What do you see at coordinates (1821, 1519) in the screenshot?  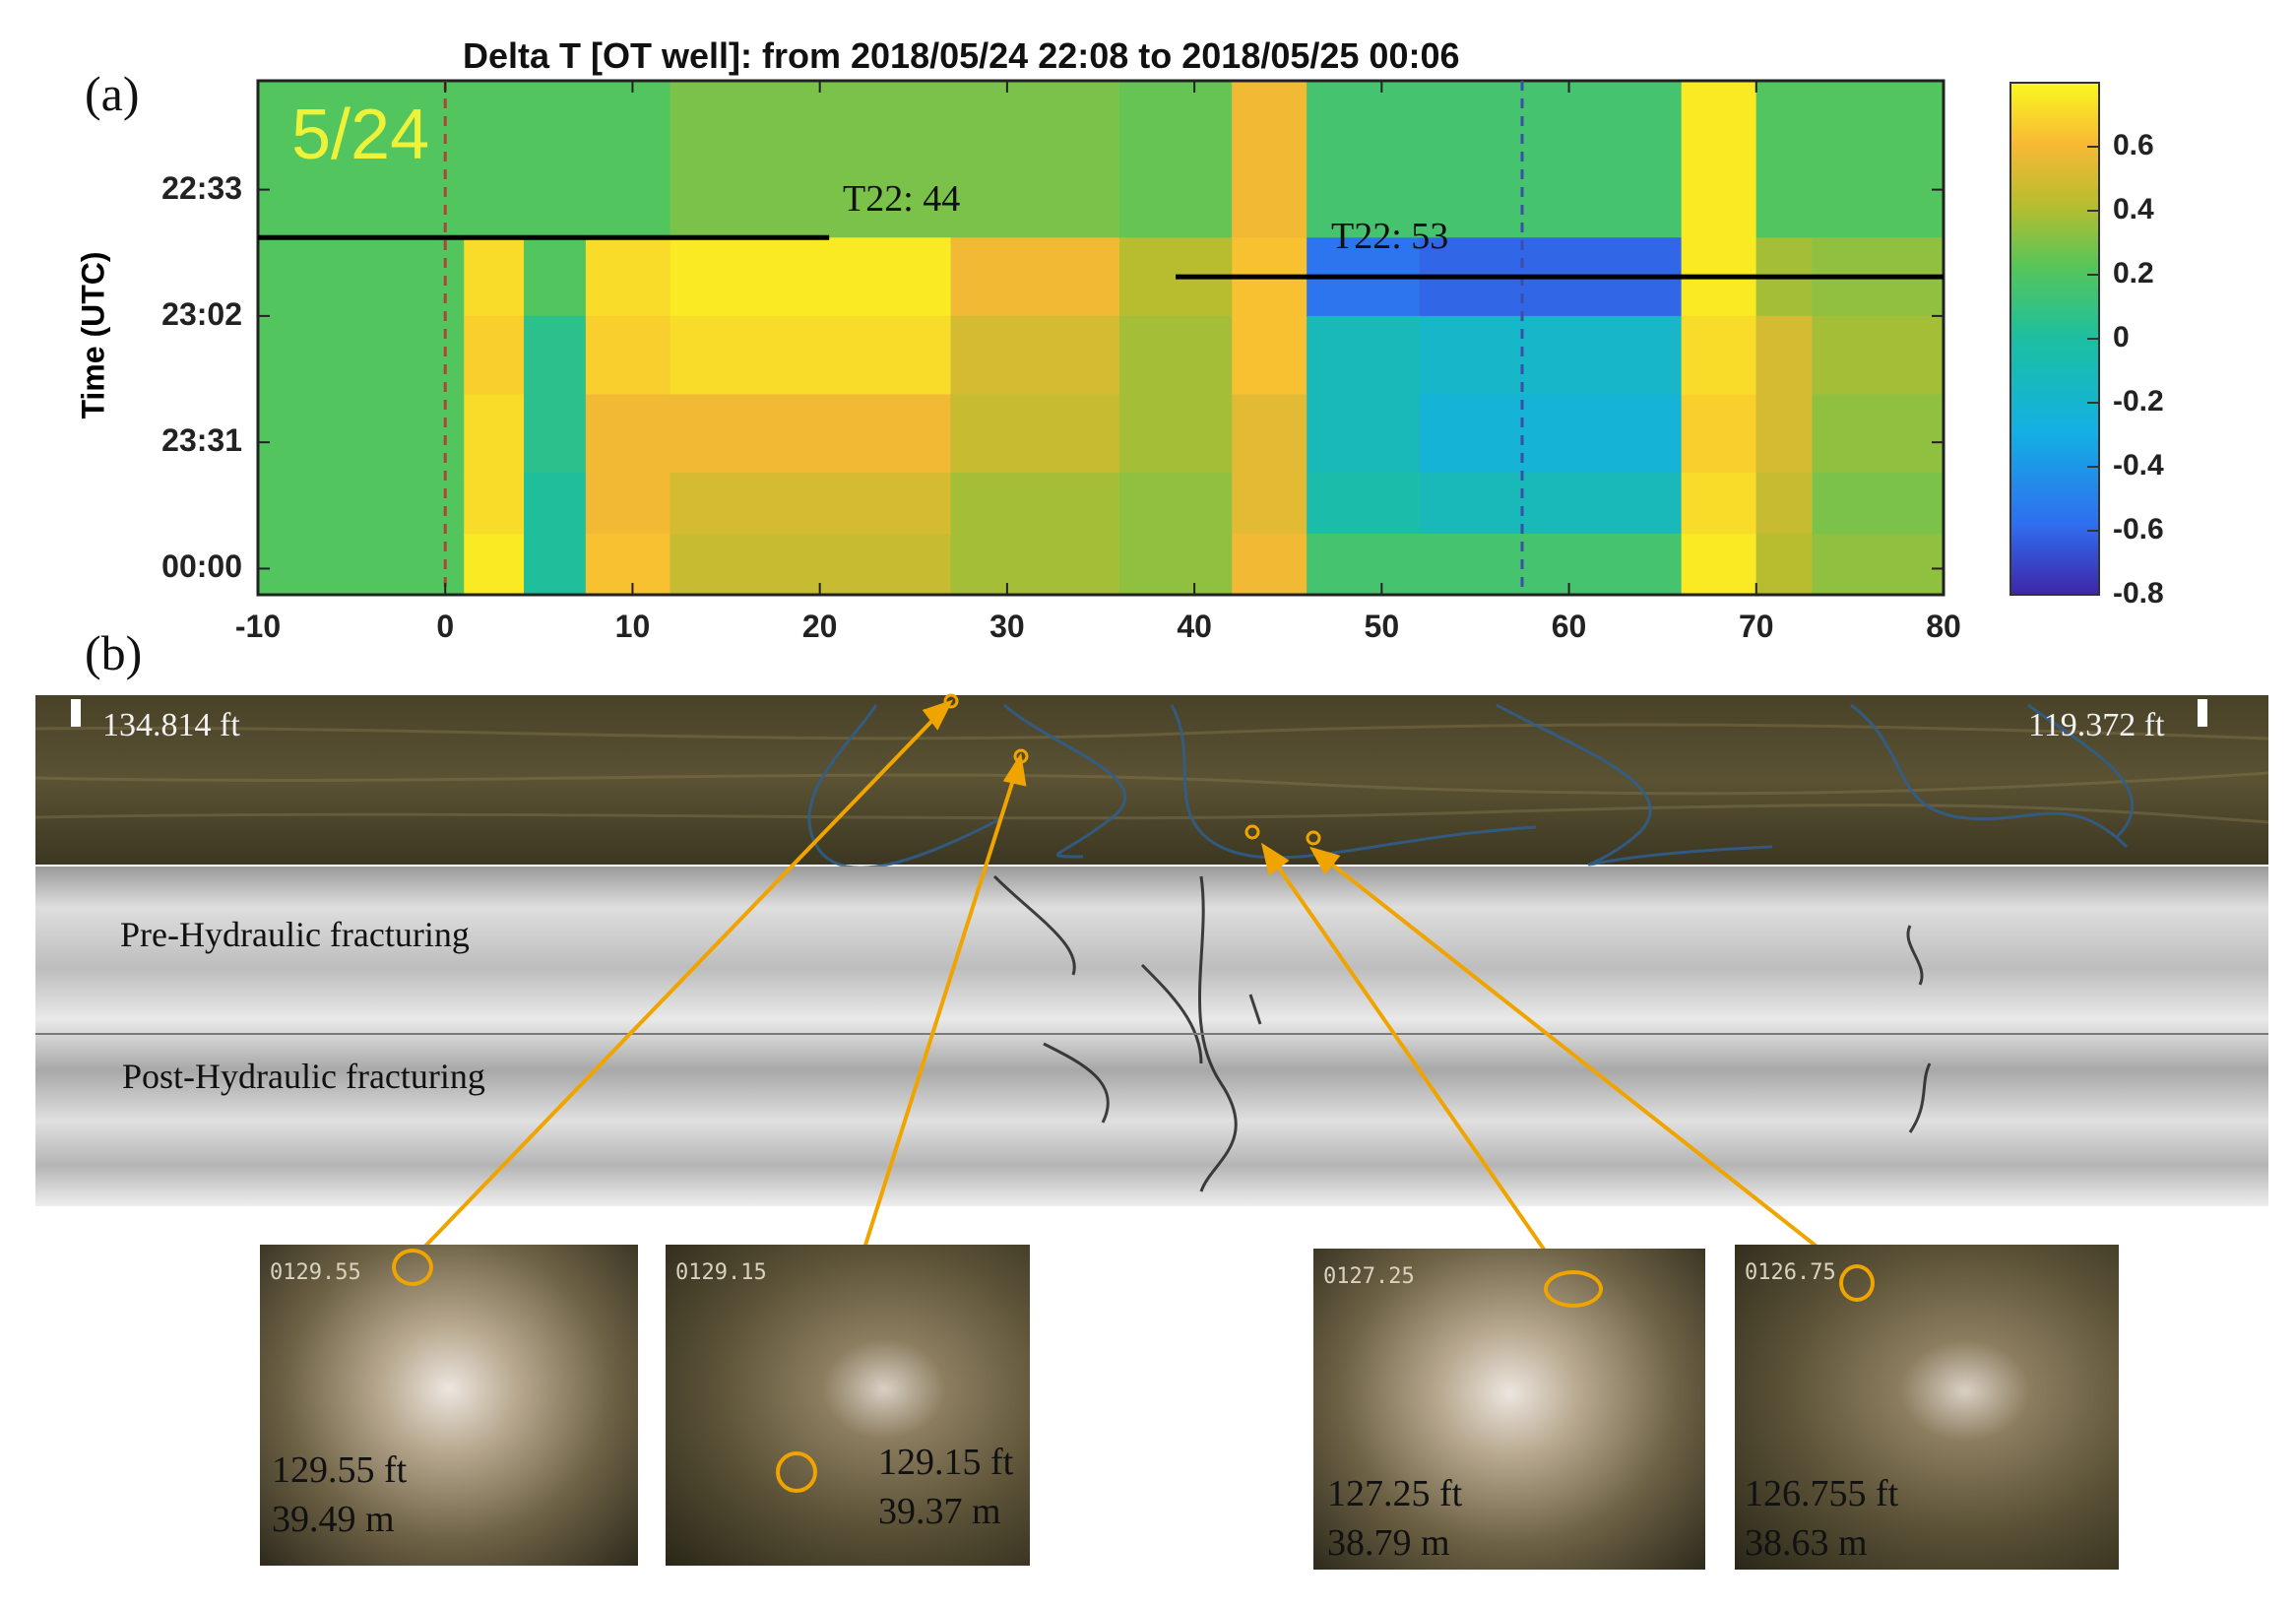 I see `photo-4-caption: 126.755 ft 38.63 m` at bounding box center [1821, 1519].